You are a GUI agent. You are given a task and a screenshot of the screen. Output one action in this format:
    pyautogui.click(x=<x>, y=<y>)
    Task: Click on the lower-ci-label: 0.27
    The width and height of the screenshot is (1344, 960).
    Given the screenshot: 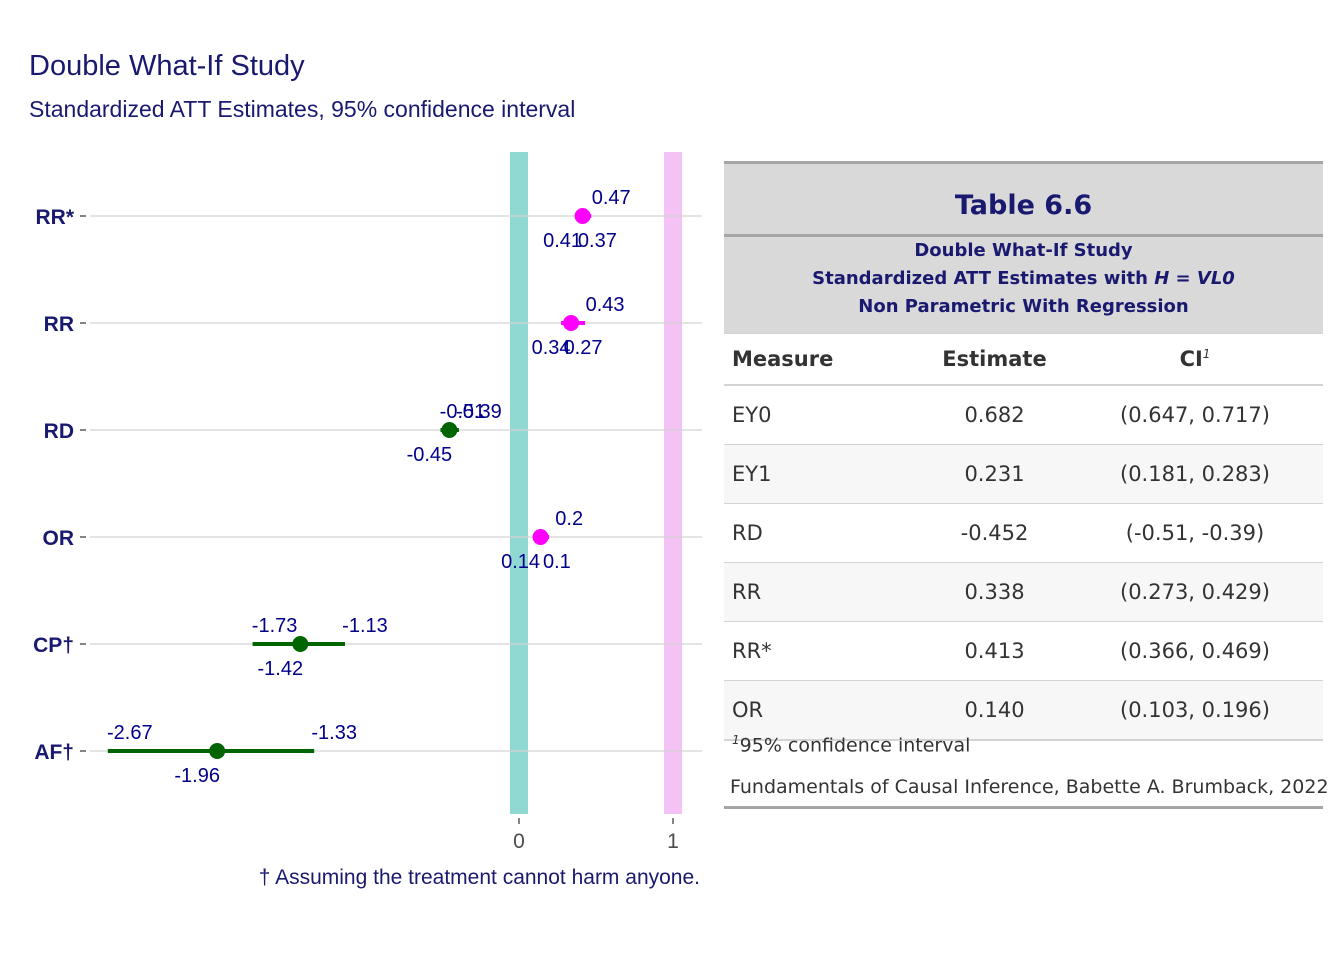 What is the action you would take?
    pyautogui.click(x=583, y=348)
    